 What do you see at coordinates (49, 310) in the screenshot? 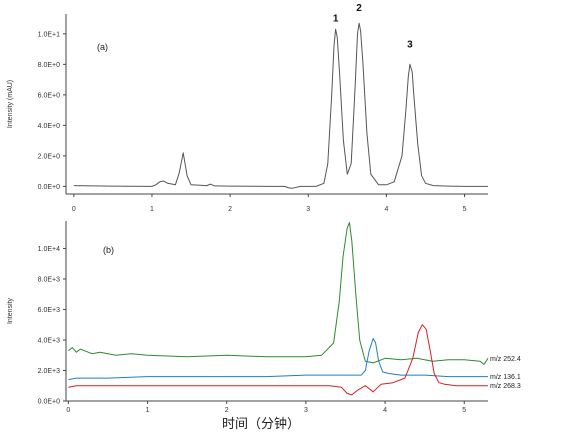
I see `y-tick-label: 6.0E+3` at bounding box center [49, 310].